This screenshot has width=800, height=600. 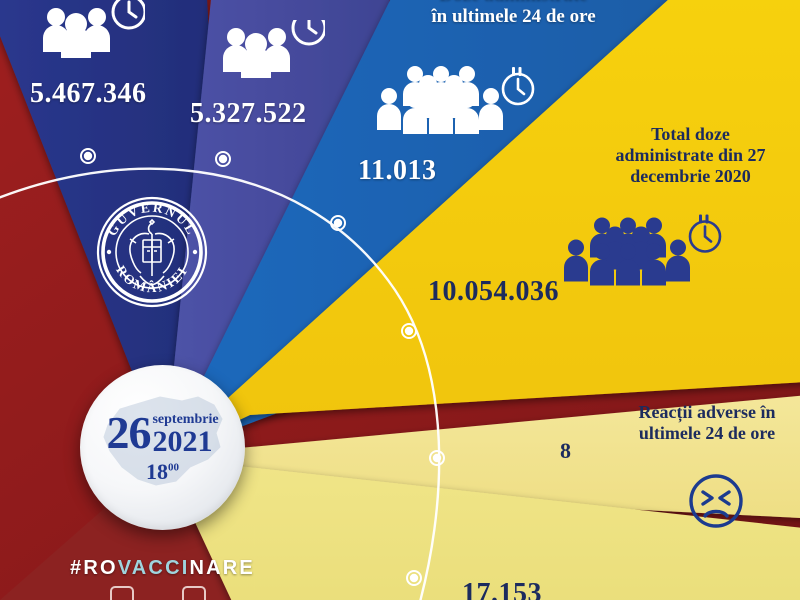 What do you see at coordinates (397, 170) in the screenshot?
I see `wedge-doses-24h-value: 11.013` at bounding box center [397, 170].